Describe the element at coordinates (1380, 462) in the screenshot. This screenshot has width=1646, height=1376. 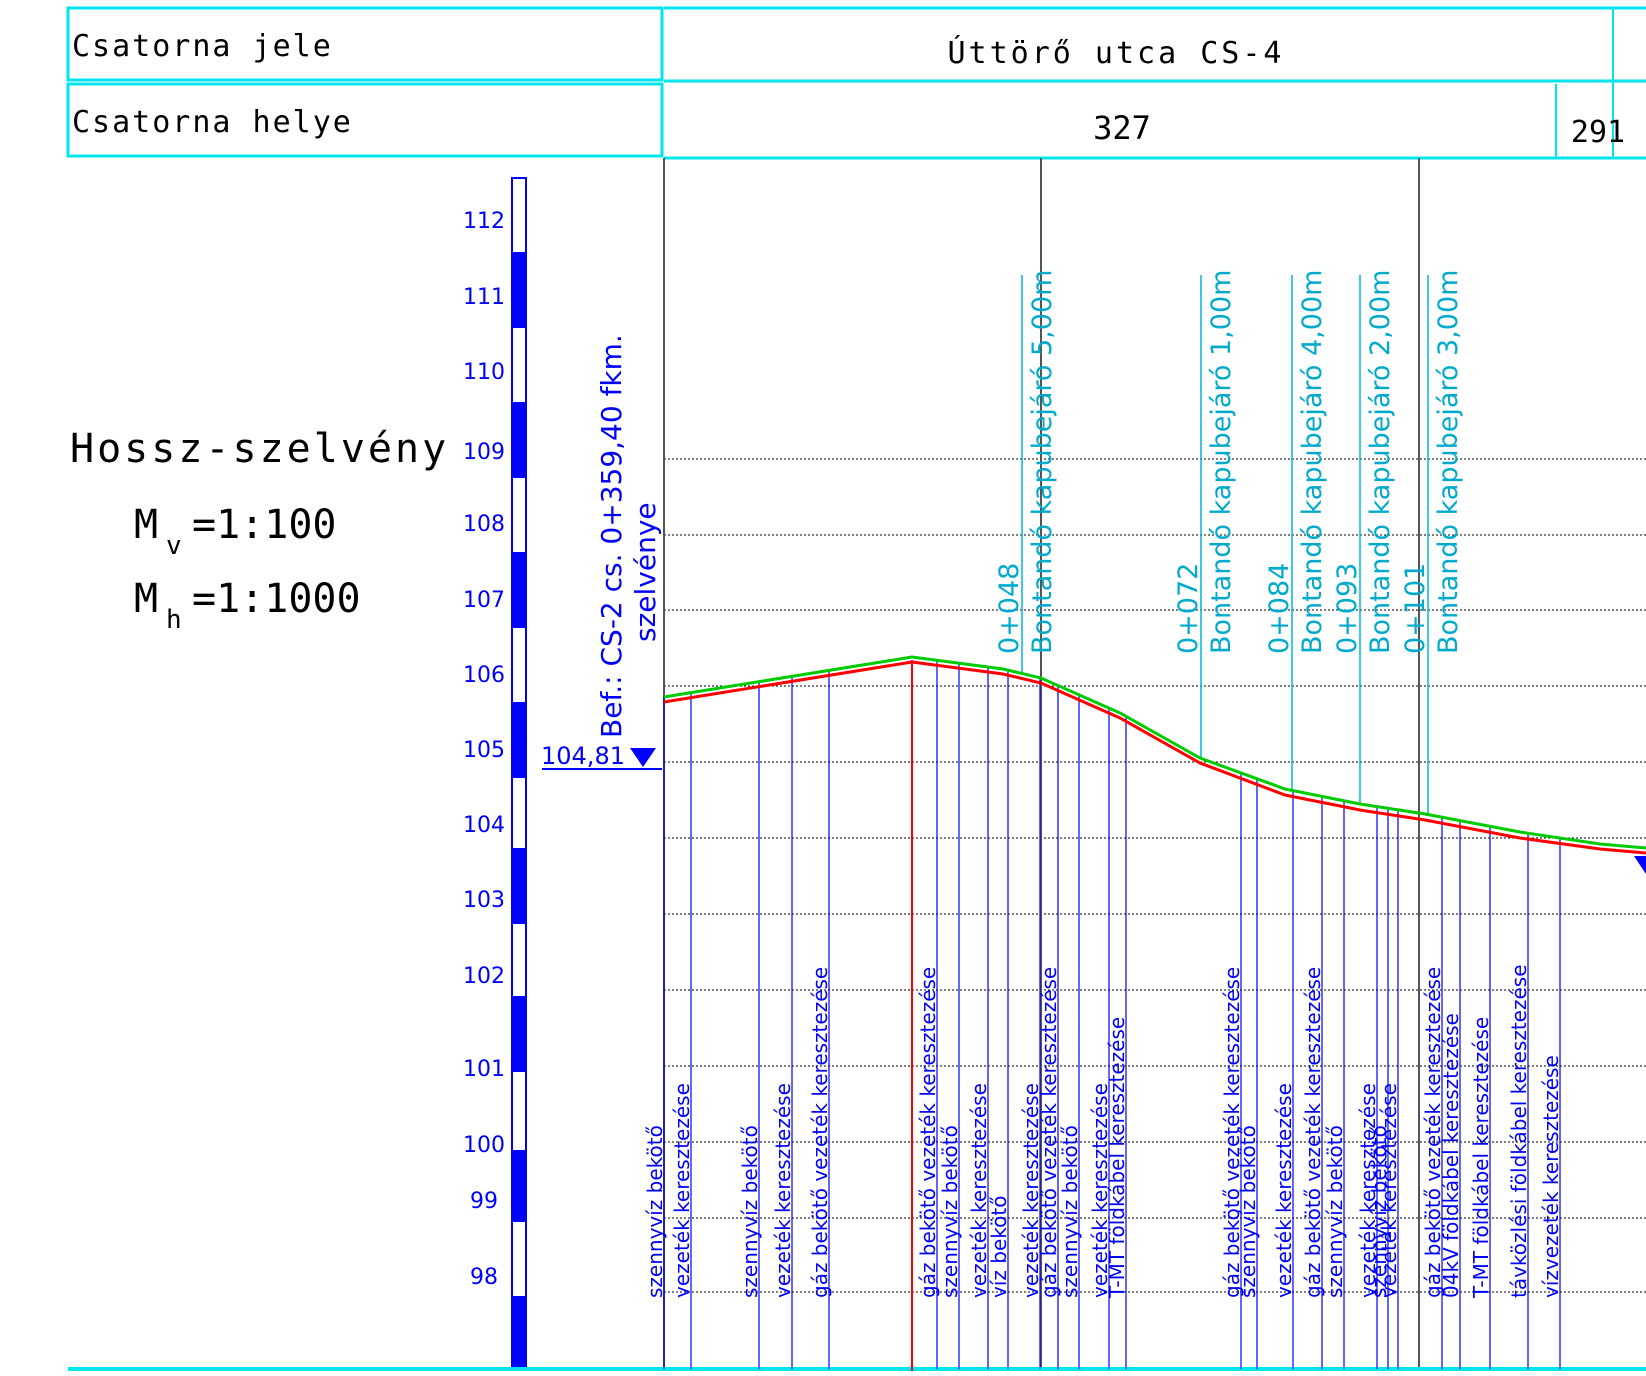
I see `station-note: Bontandó kapubejáró 2,00m` at that location.